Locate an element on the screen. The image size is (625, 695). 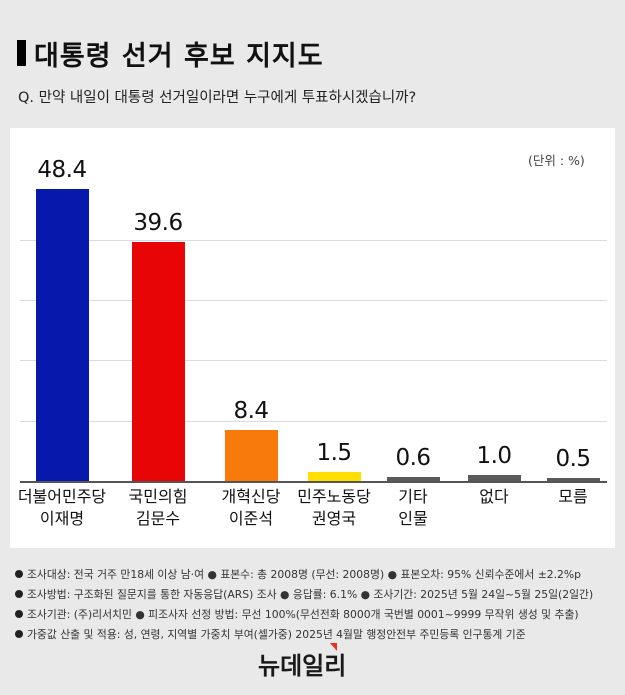
category-label-line: 더불어민주당 is located at coordinates (62, 496).